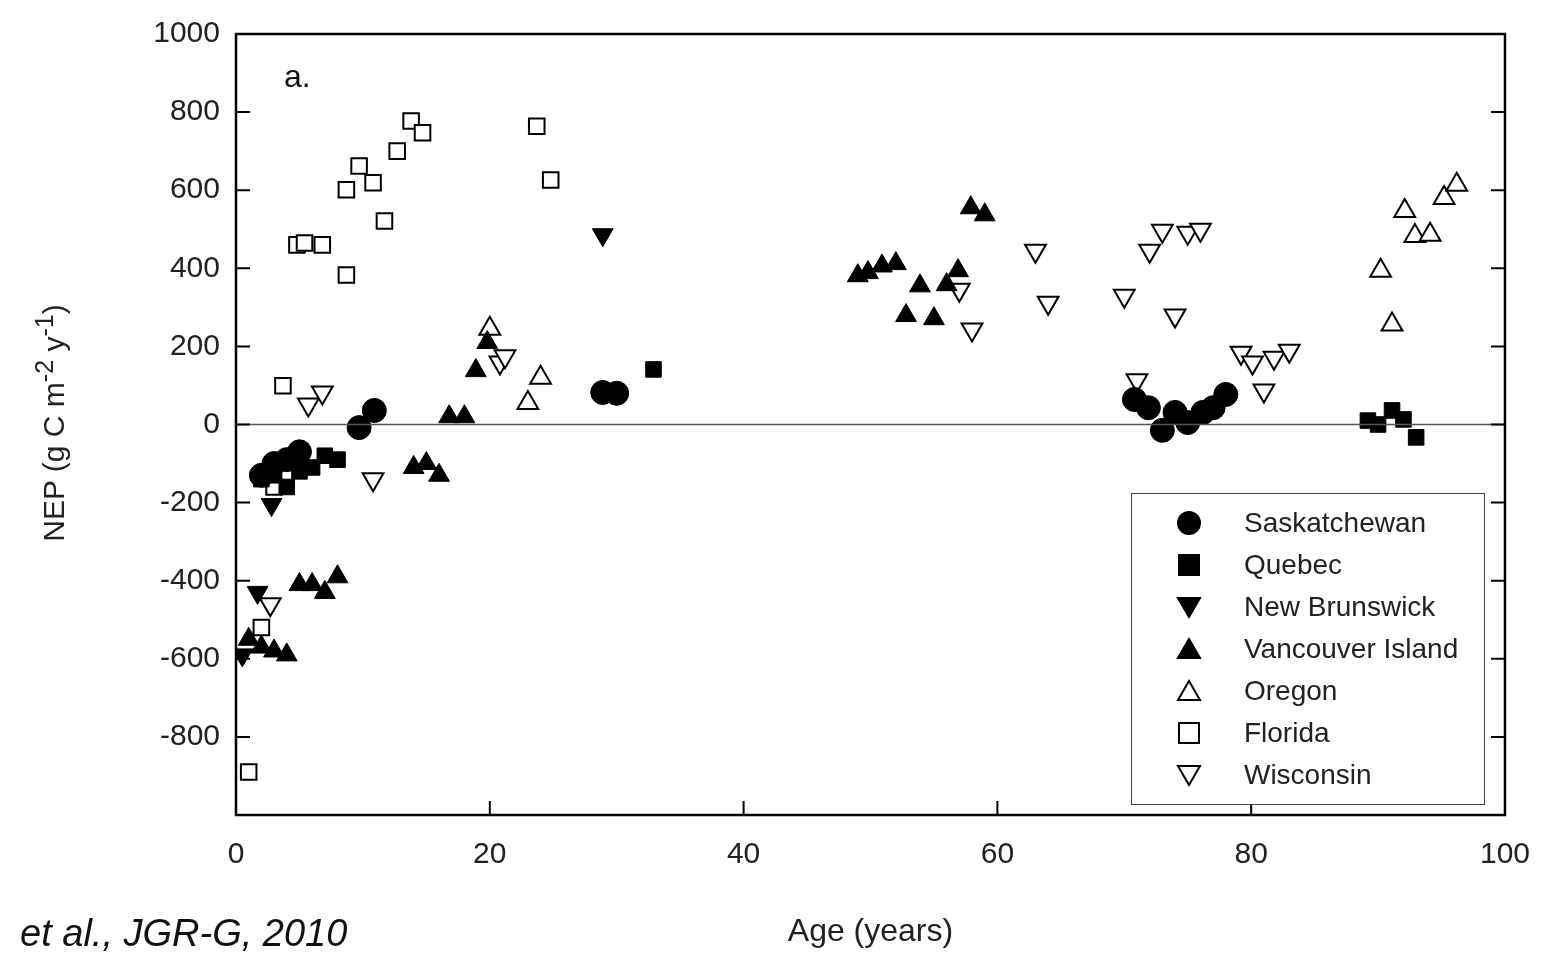 Image resolution: width=1552 pixels, height=960 pixels. I want to click on y-tick-label: -600, so click(189, 657).